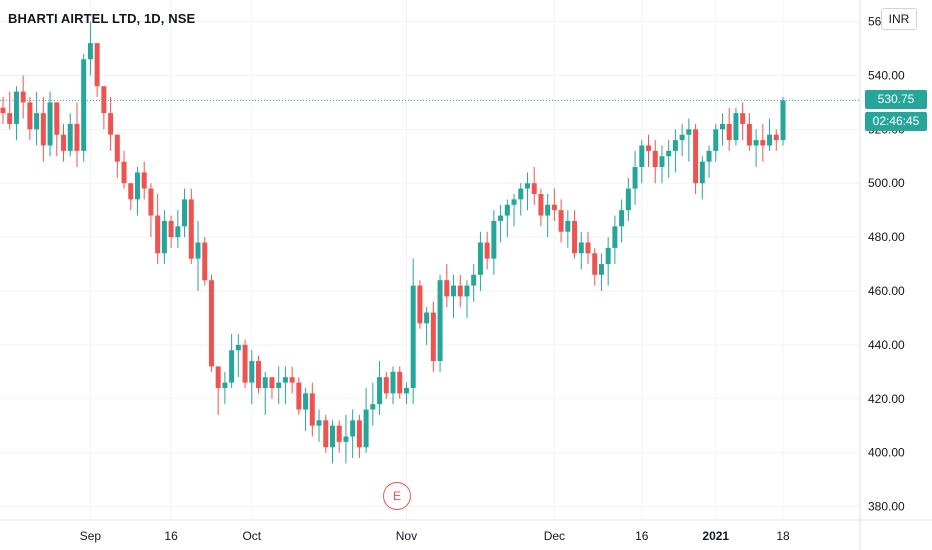  What do you see at coordinates (886, 345) in the screenshot?
I see `y-tick-label: 440.00` at bounding box center [886, 345].